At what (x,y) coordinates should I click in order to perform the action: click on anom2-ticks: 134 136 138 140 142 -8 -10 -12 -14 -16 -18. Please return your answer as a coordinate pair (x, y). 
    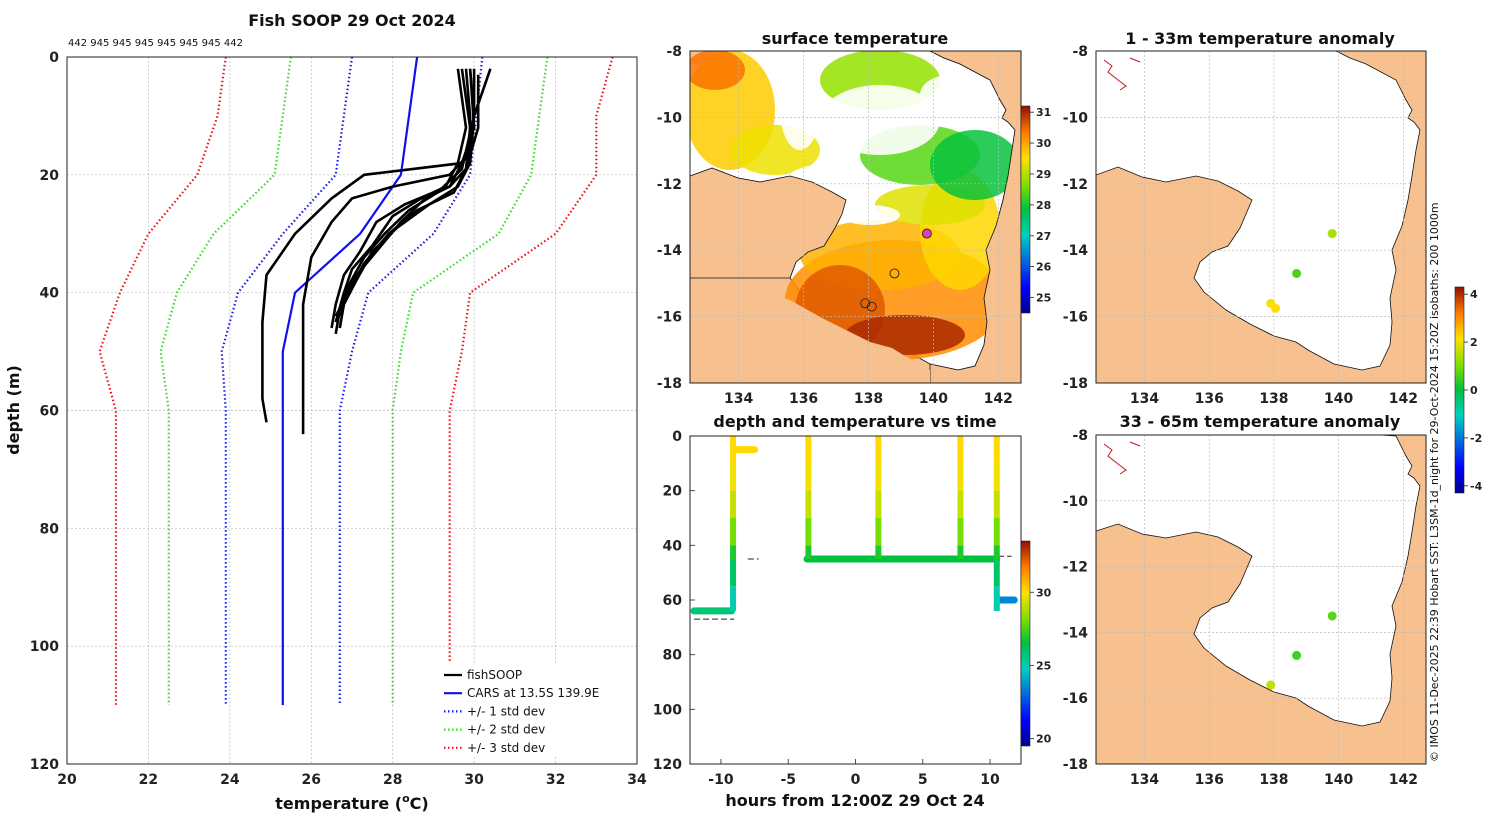
    Looking at the image, I should click on (1240, 608).